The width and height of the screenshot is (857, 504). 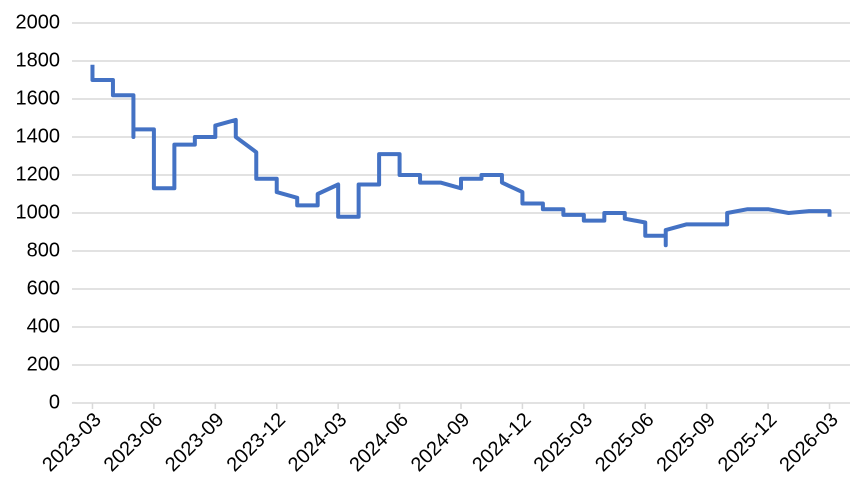 I want to click on x-tick-label: 2023-09, so click(x=194, y=442).